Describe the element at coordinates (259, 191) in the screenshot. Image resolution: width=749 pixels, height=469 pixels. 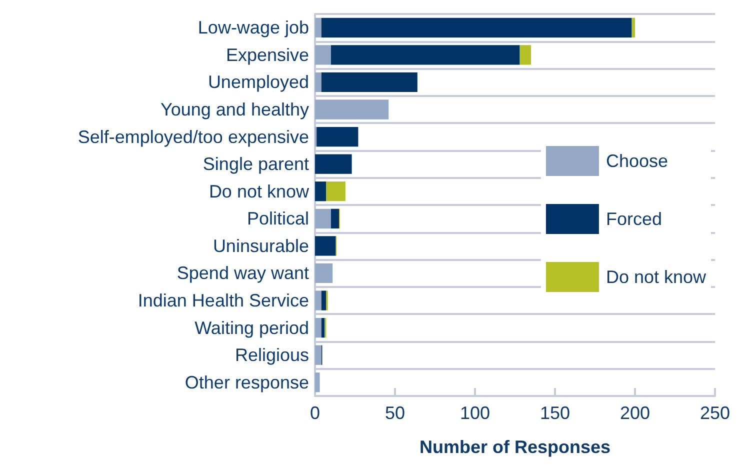
I see `y-tick-label: Do not know` at that location.